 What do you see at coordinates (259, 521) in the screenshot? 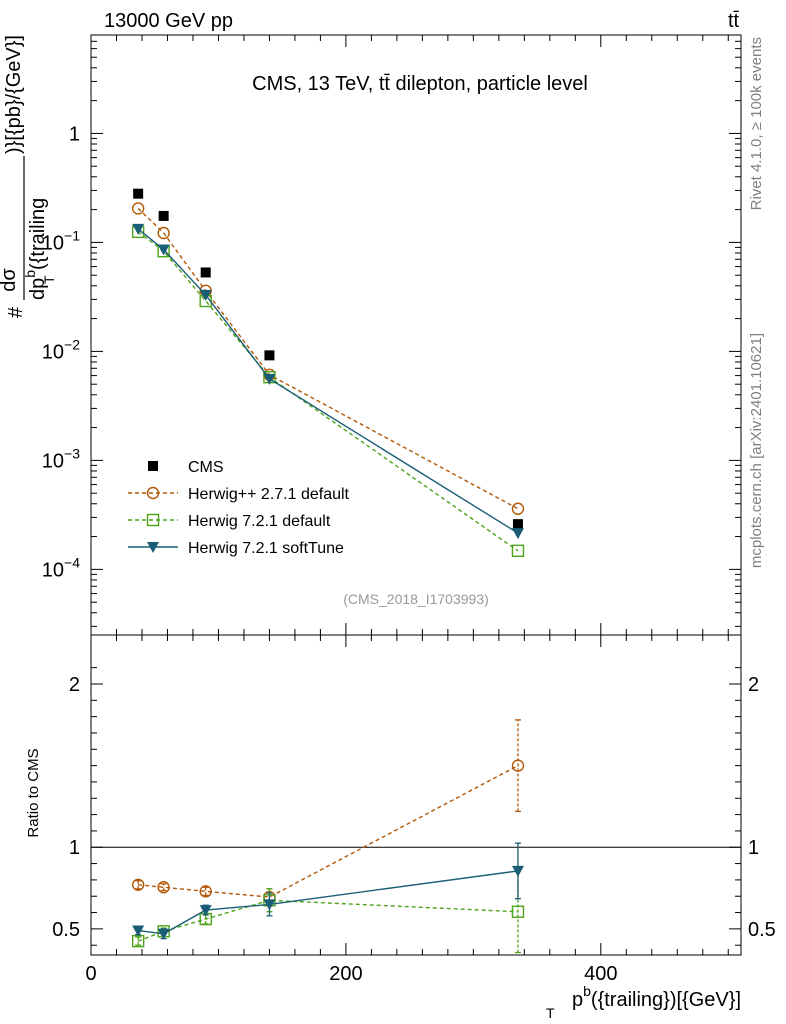
I see `legend-label-herwig-7-2-1-default: Herwig 7.2.1 default` at bounding box center [259, 521].